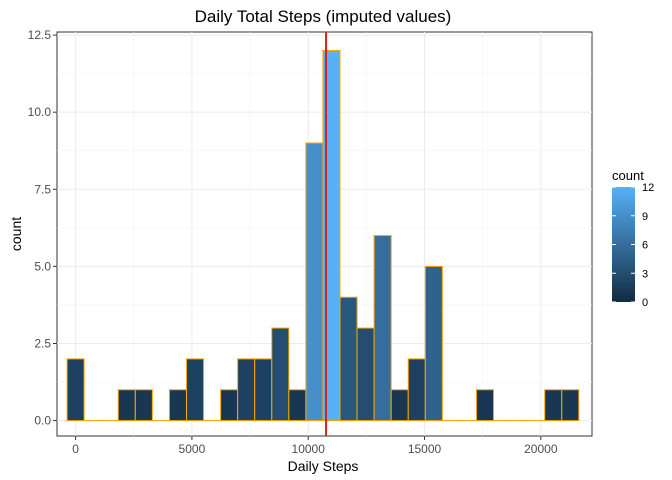 This screenshot has width=672, height=480. What do you see at coordinates (645, 274) in the screenshot?
I see `legend-tick-label: 3` at bounding box center [645, 274].